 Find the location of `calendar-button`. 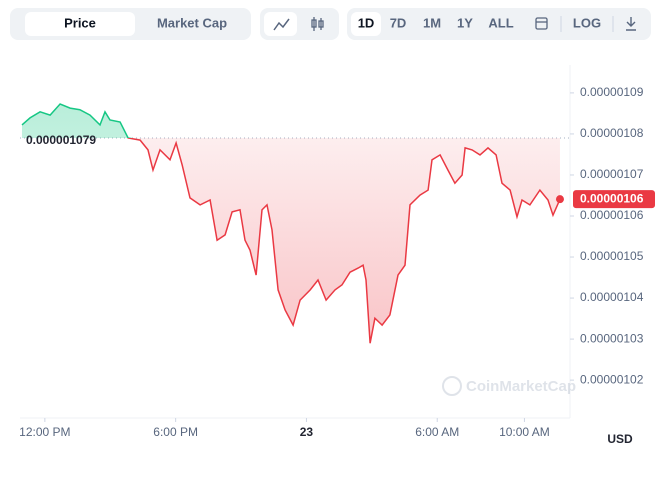

calendar-button is located at coordinates (541, 23).